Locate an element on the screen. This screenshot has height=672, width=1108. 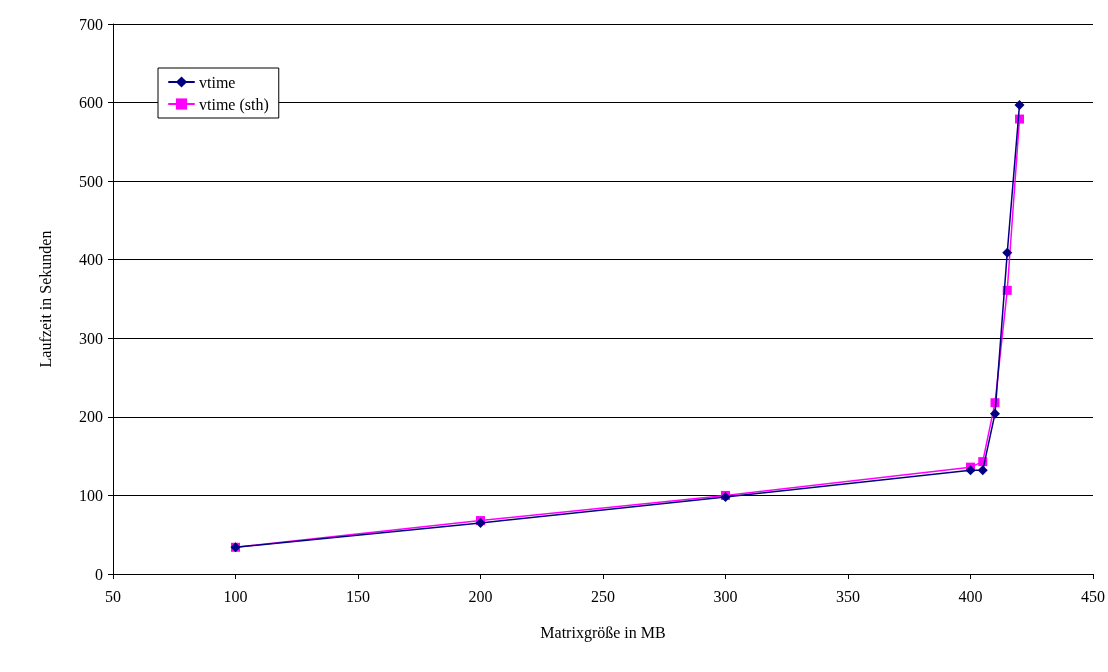
y-tick-label: 100 is located at coordinates (91, 495).